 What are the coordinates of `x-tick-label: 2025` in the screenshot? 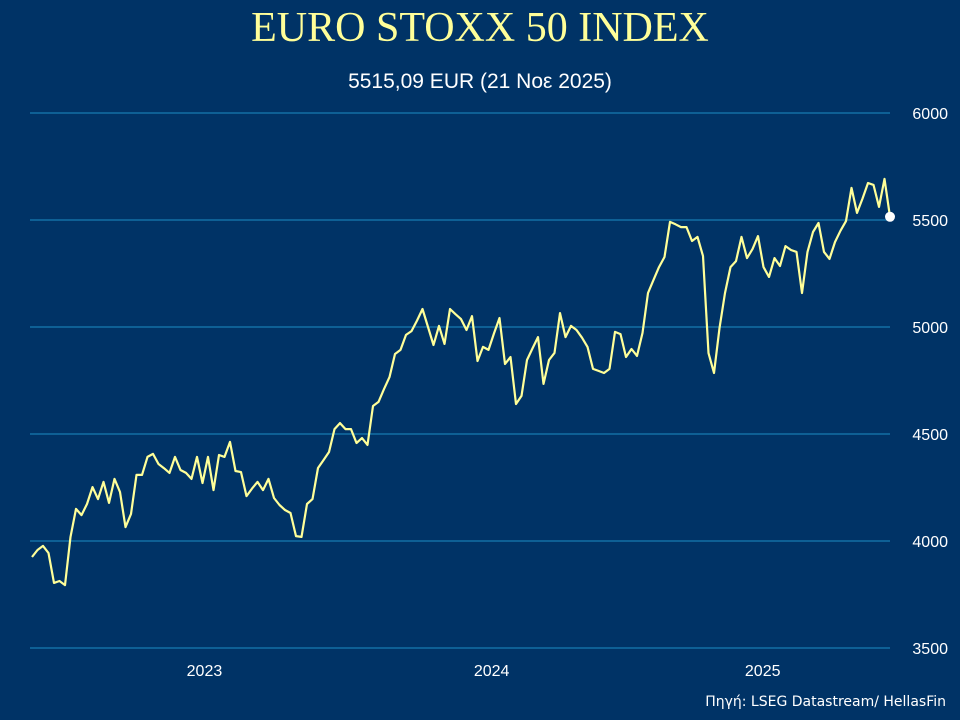 It's located at (763, 671).